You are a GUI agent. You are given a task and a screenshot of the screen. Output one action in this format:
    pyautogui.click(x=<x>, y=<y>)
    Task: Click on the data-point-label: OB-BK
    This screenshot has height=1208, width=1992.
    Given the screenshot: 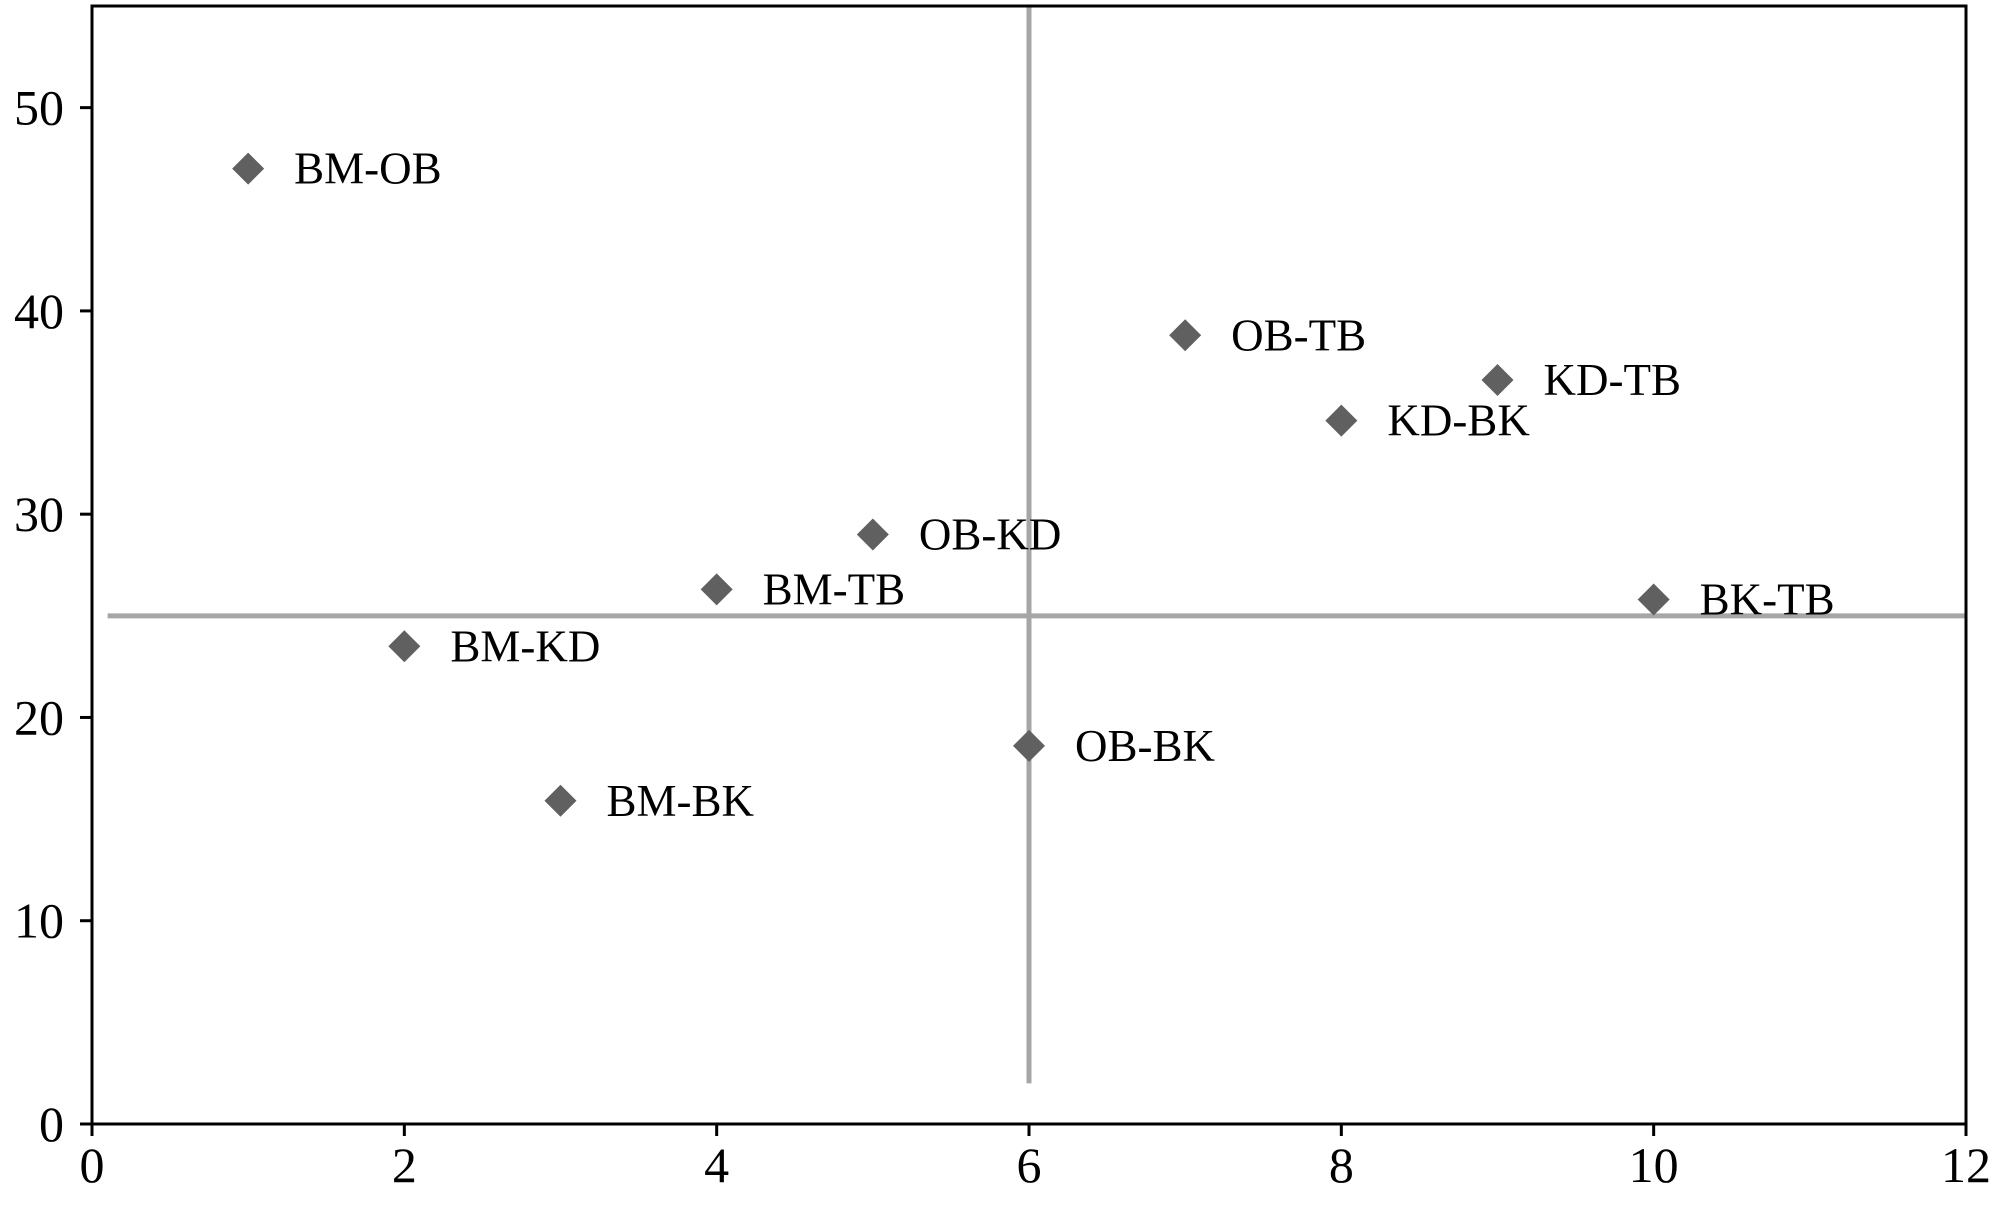 What is the action you would take?
    pyautogui.click(x=1145, y=746)
    